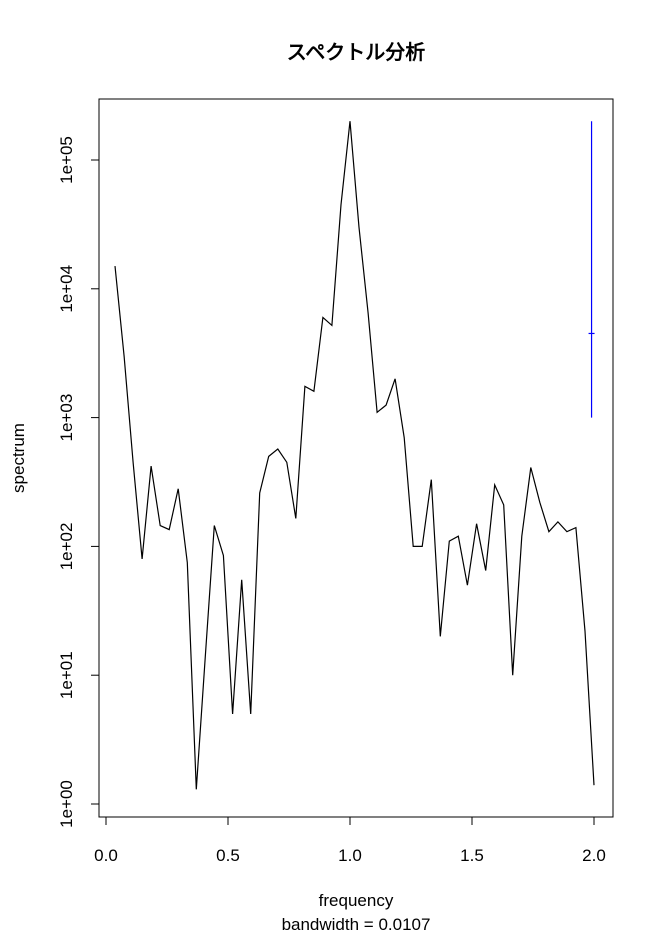 The image size is (663, 938). Describe the element at coordinates (66, 547) in the screenshot. I see `y-tick-label: 1e+02` at that location.